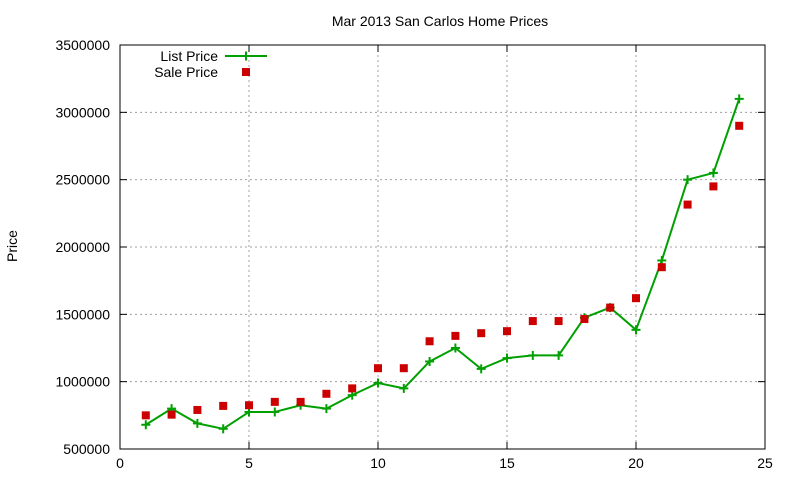 This screenshot has width=800, height=480. I want to click on y-tick-label: 1500000, so click(82, 314).